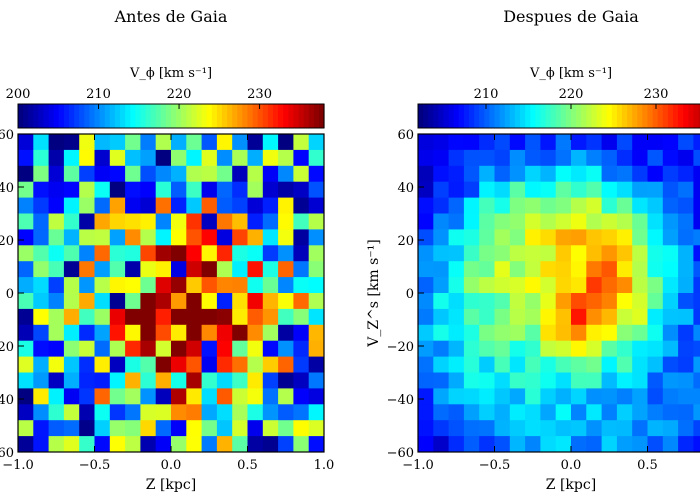 The image size is (700, 500). Describe the element at coordinates (171, 485) in the screenshot. I see `x-axis-label: Z [kpc]` at that location.